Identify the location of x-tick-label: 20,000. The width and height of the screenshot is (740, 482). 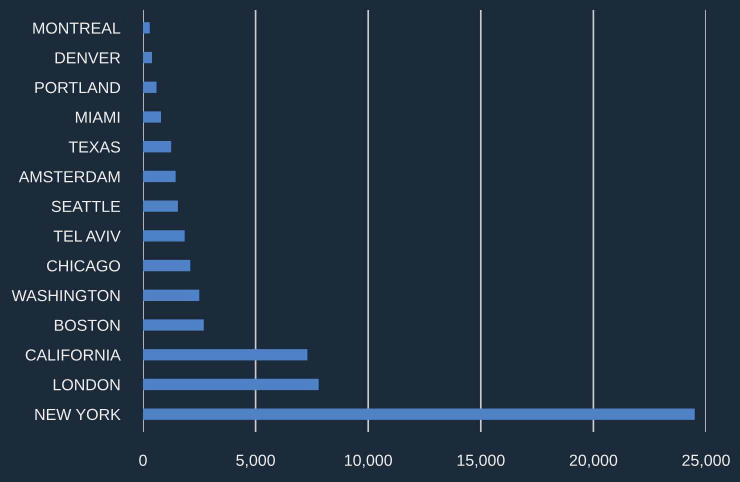
(594, 461).